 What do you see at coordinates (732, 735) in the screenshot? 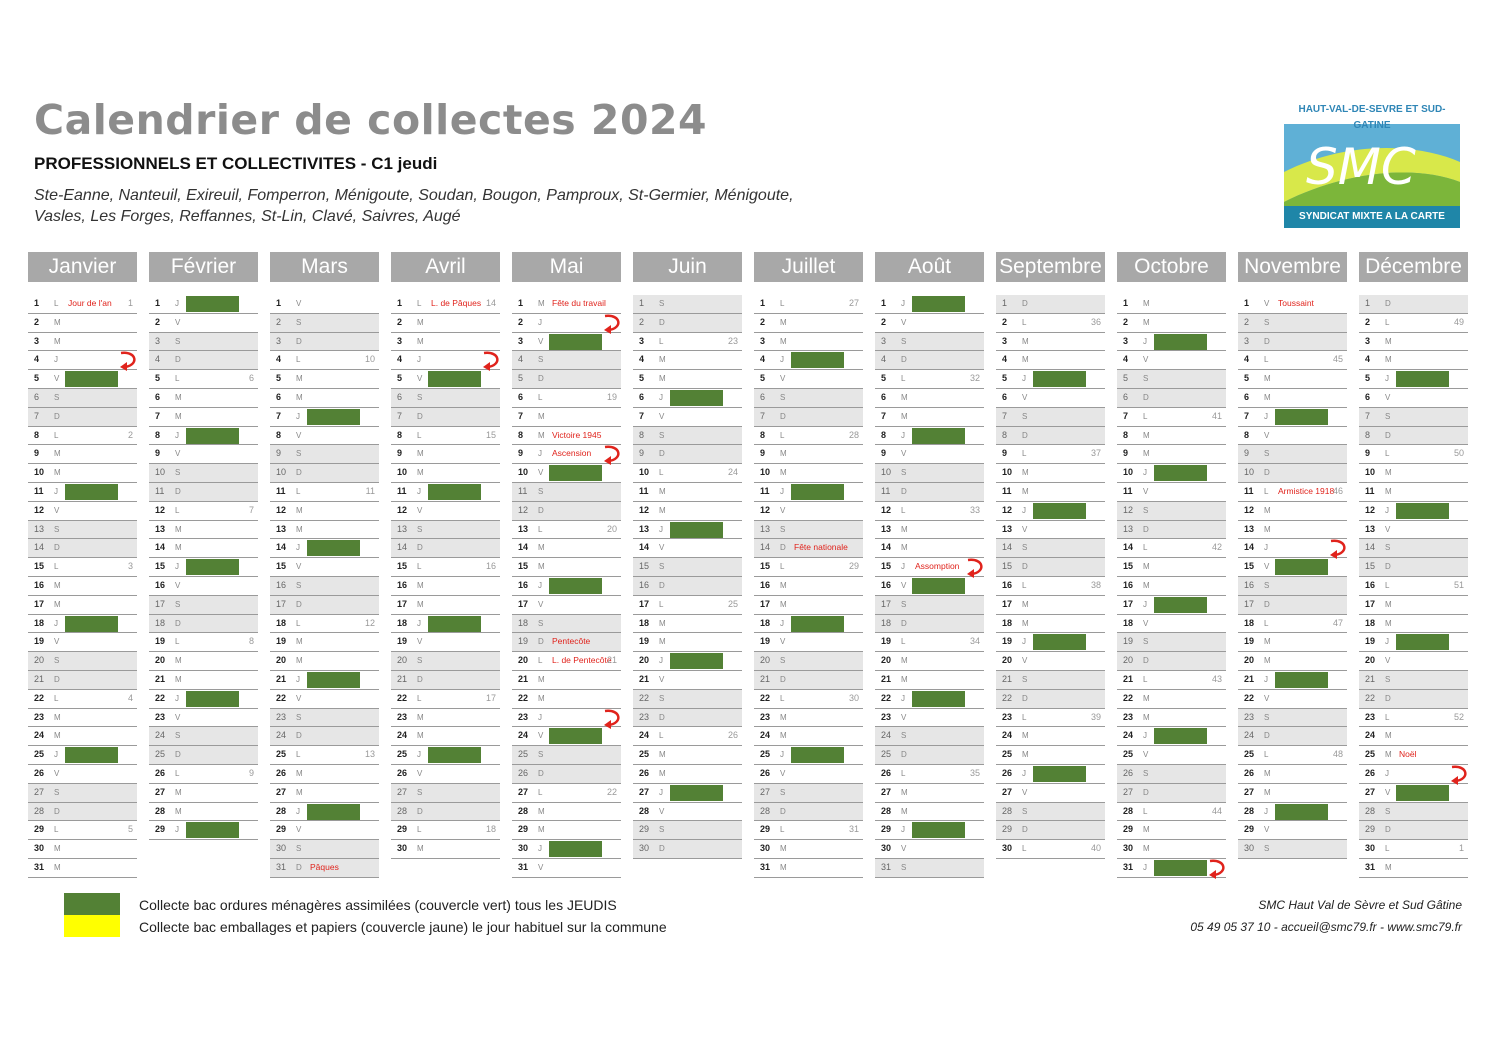
I see `week-number: 26` at bounding box center [732, 735].